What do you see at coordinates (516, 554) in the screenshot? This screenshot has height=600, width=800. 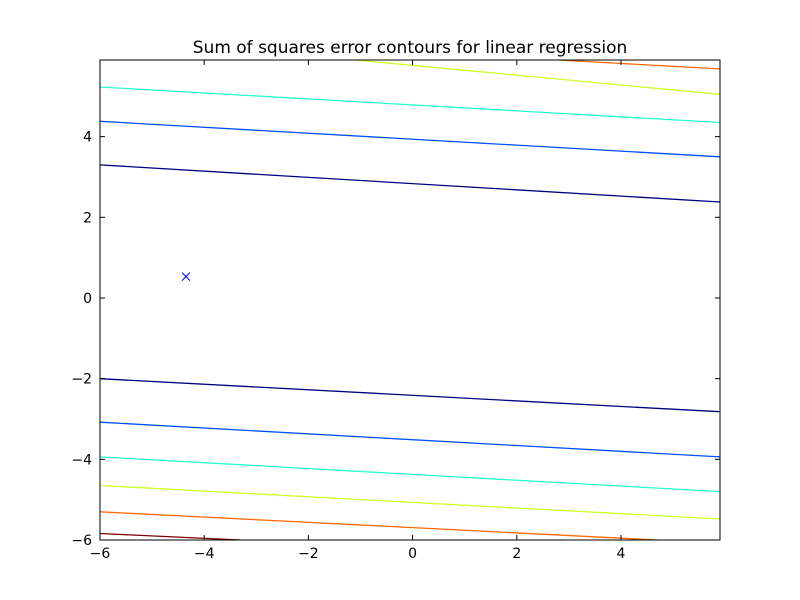 I see `x-tick-label: 2` at bounding box center [516, 554].